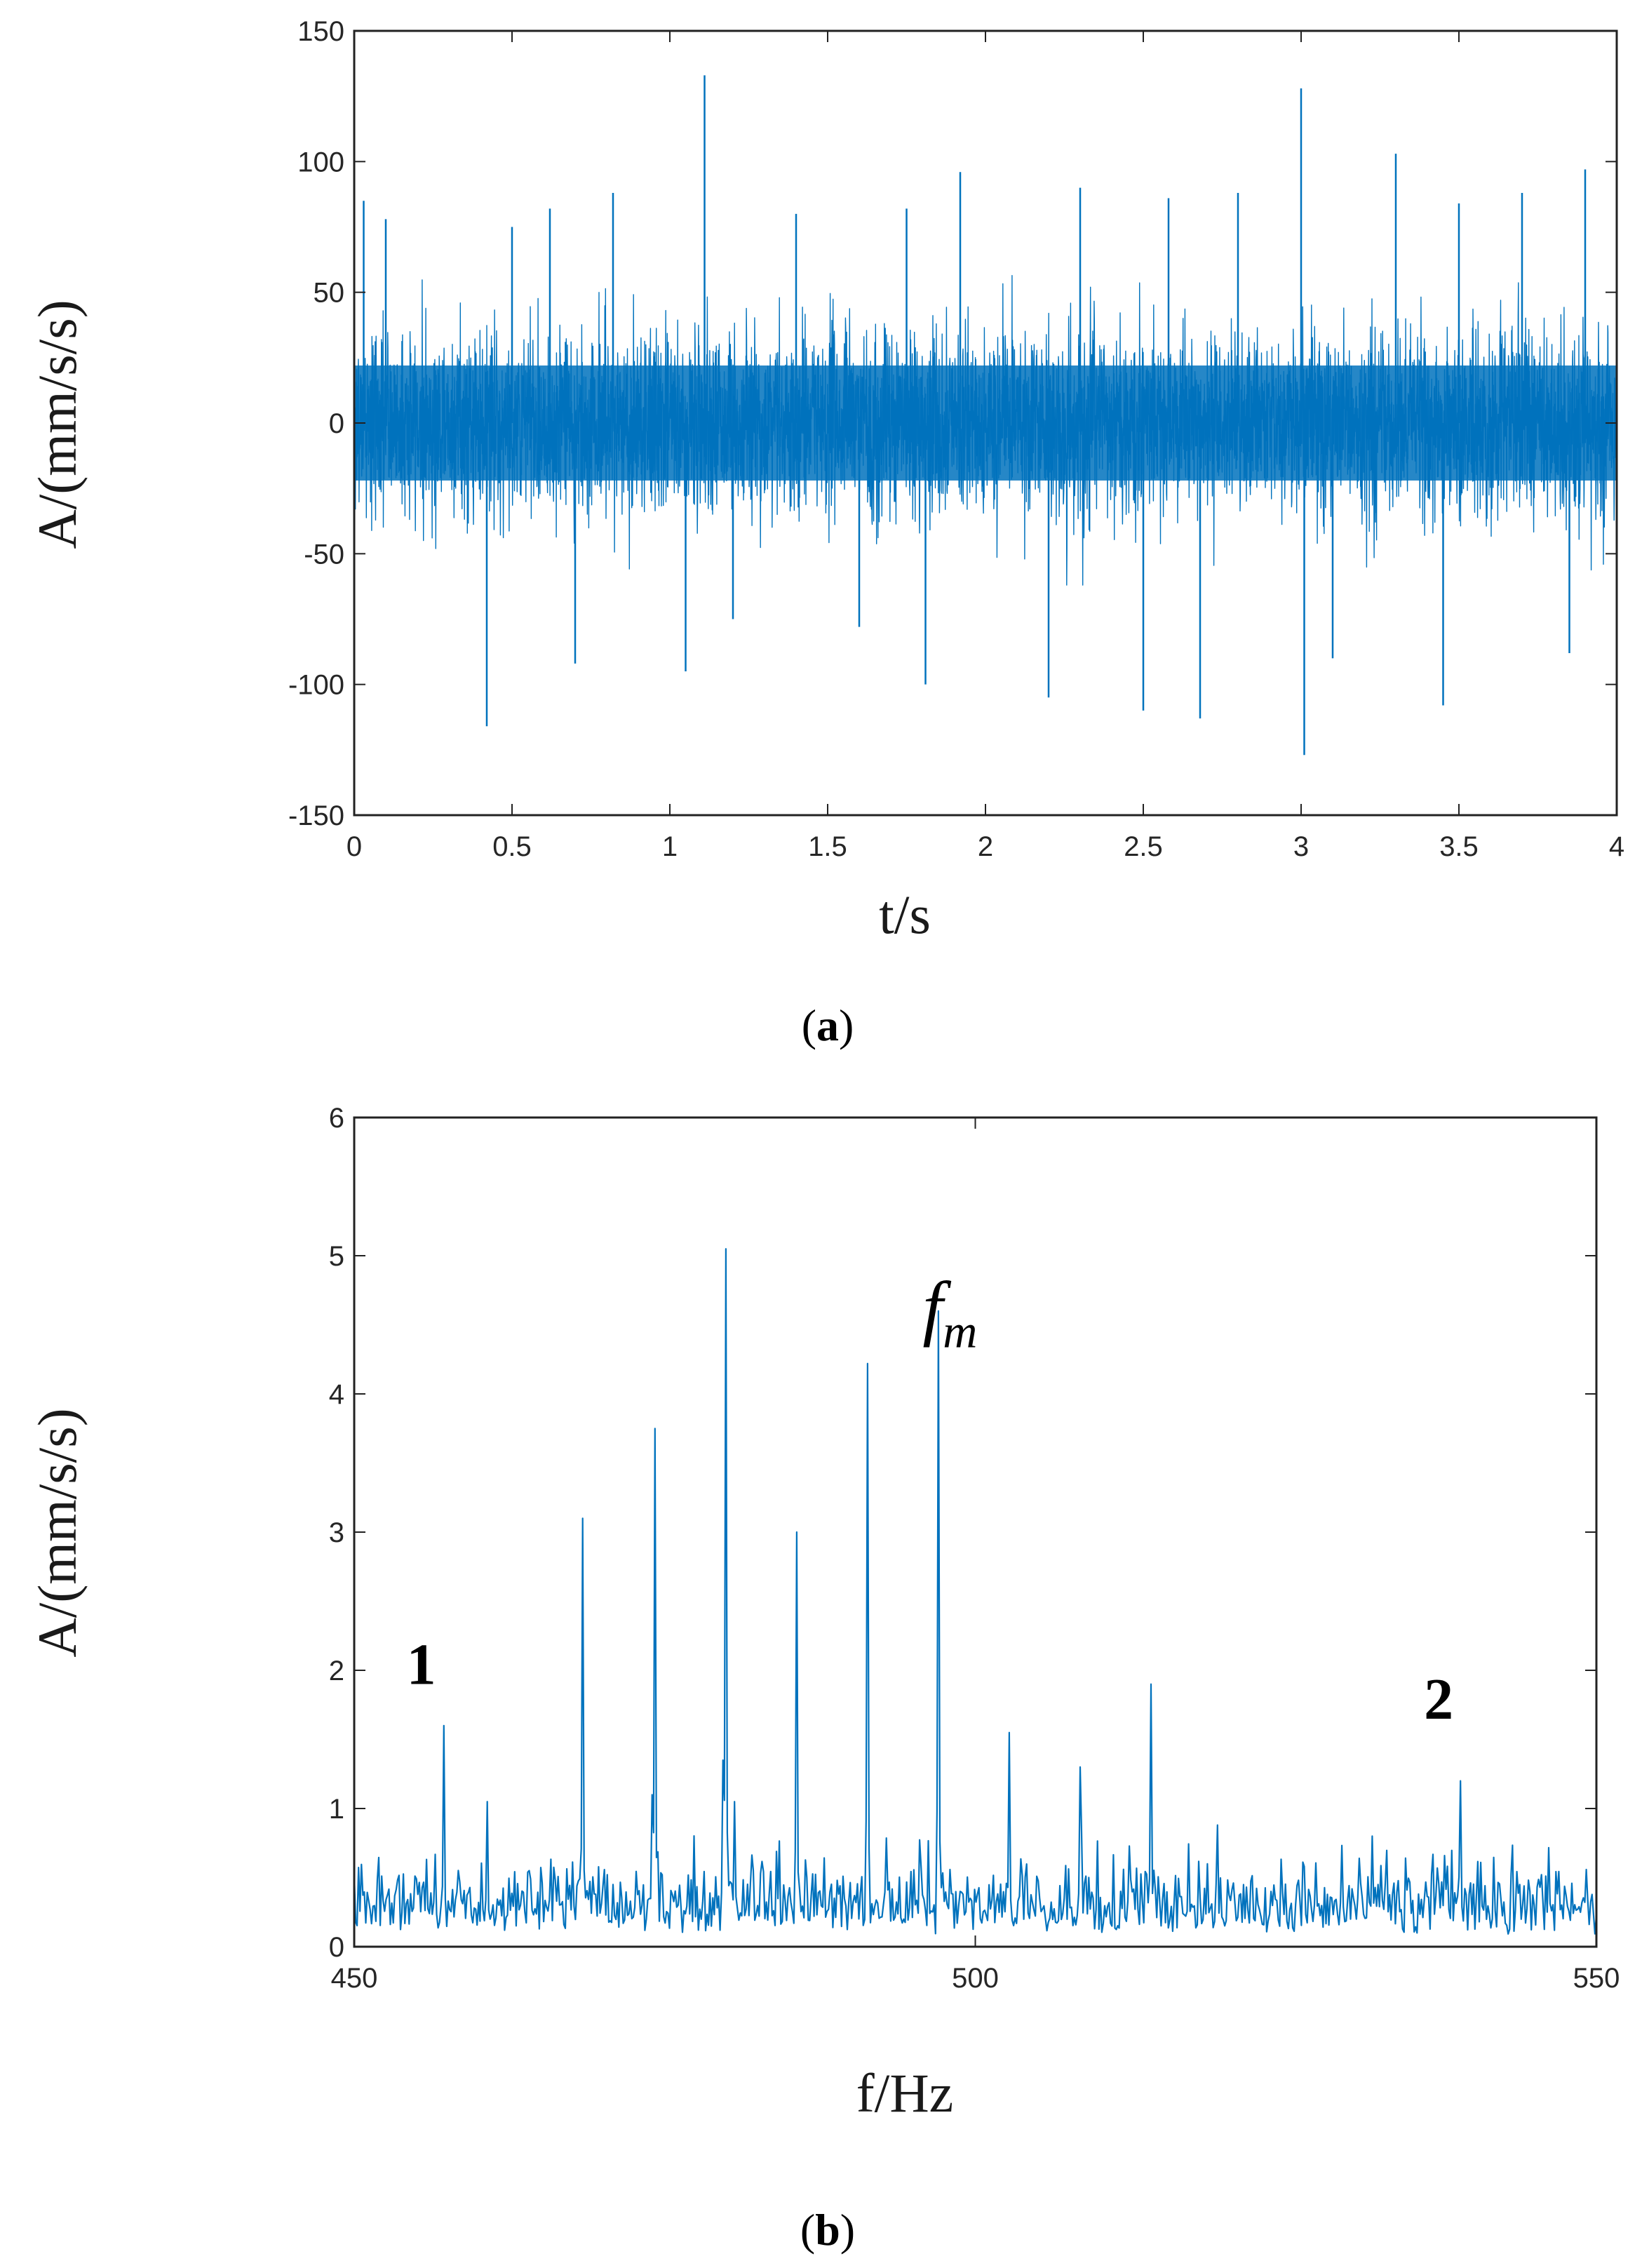 The image size is (1649, 2268). I want to click on y-tick-label: 6, so click(336, 1118).